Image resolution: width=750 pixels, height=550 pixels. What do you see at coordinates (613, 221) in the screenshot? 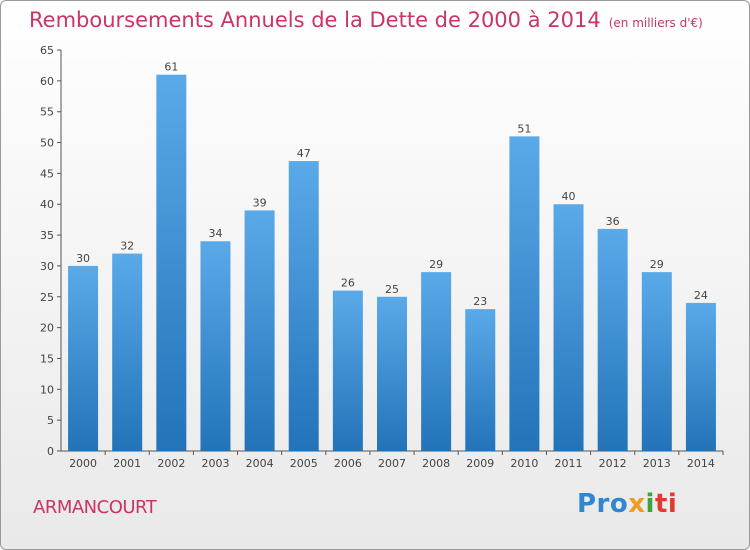
I see `bar-value-label: 36` at bounding box center [613, 221].